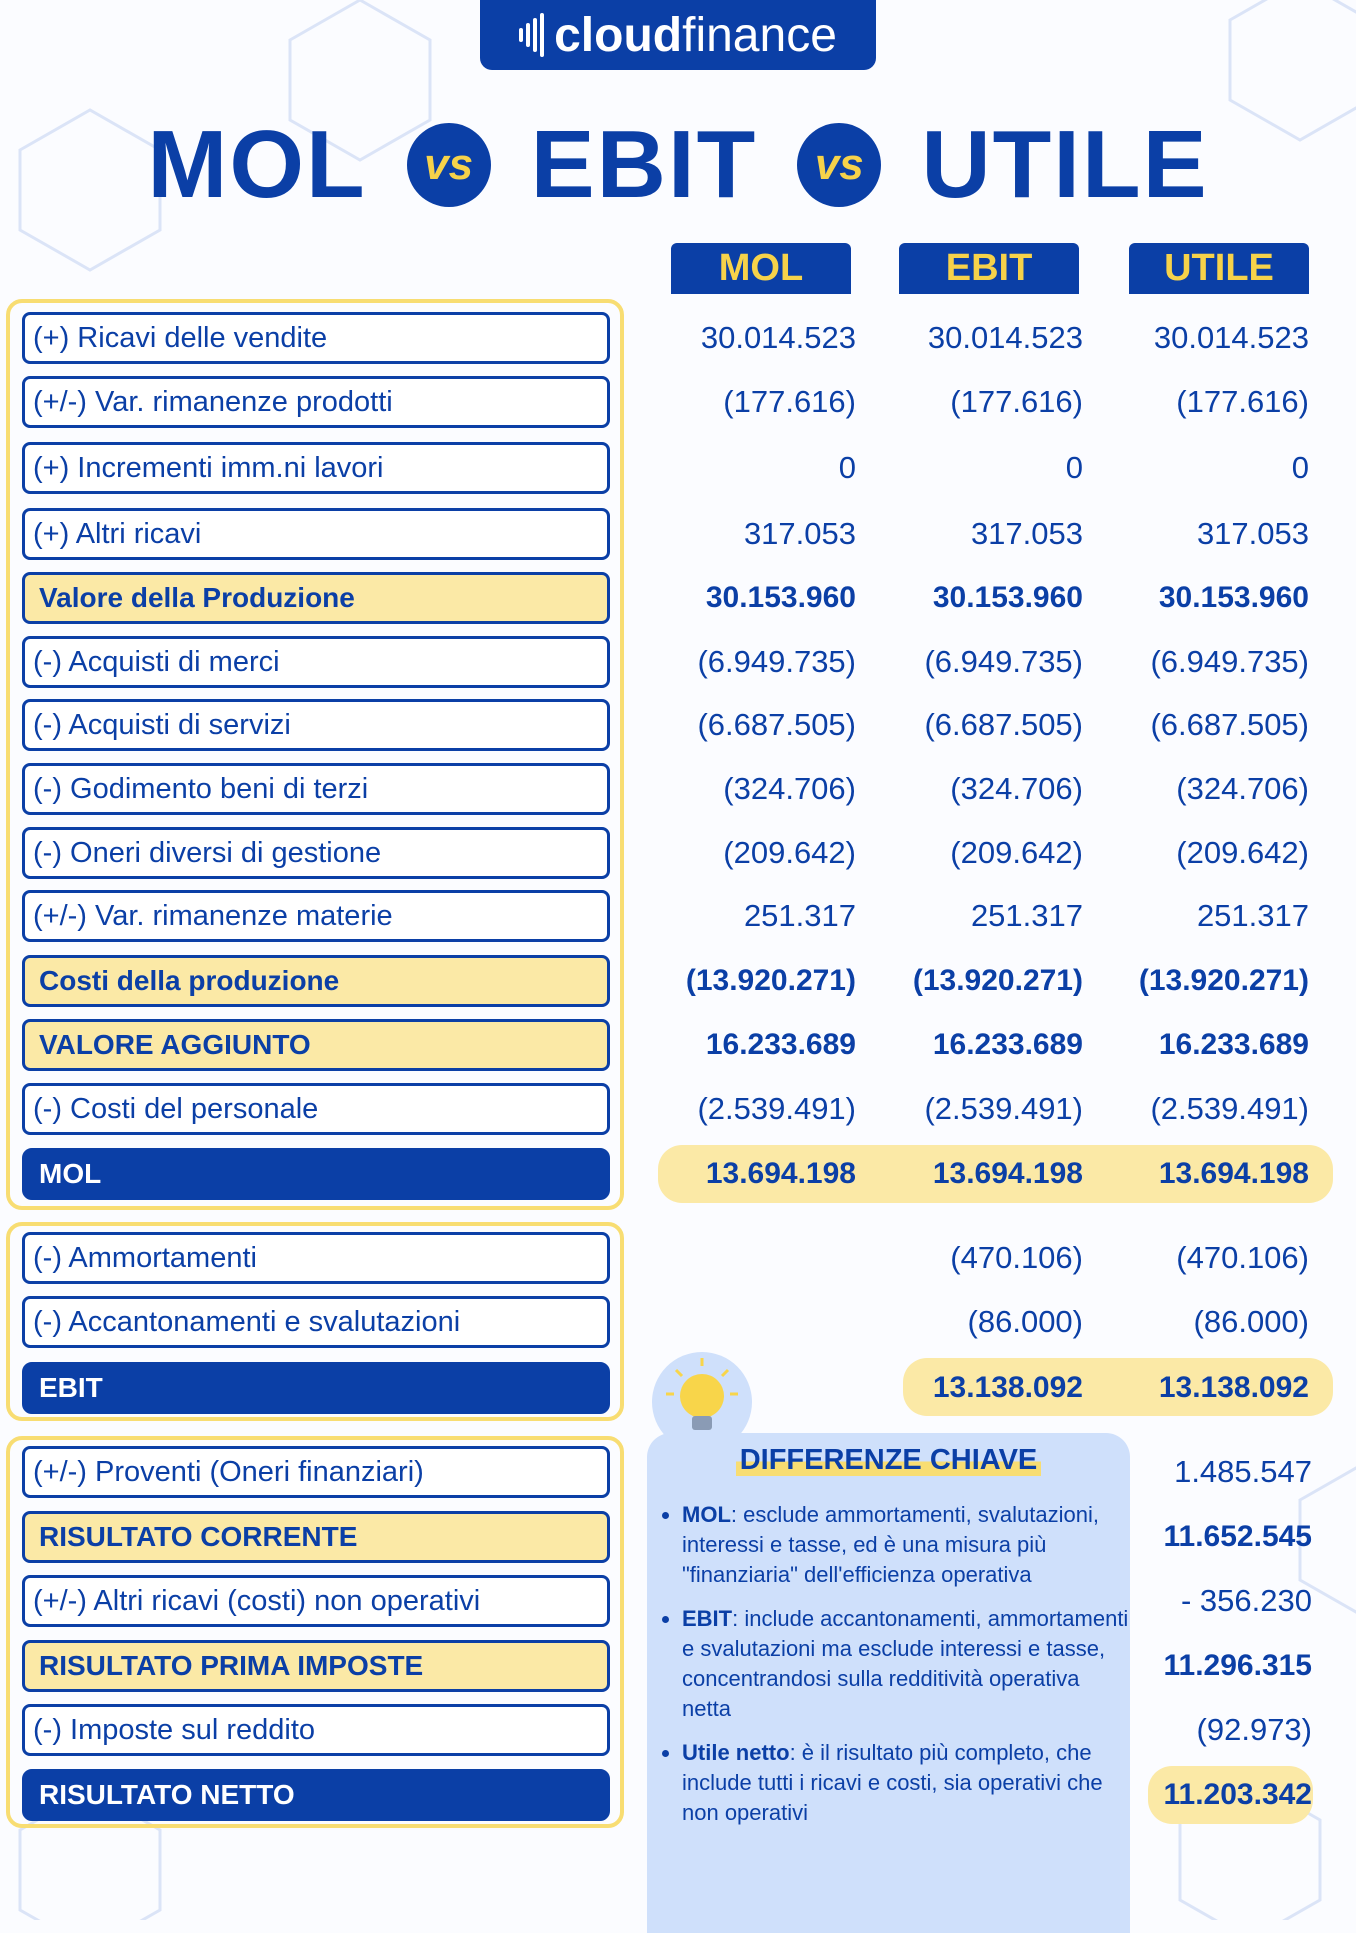 The height and width of the screenshot is (1933, 1356). Describe the element at coordinates (1233, 1387) in the screenshot. I see `row-value: 13.138.092` at that location.